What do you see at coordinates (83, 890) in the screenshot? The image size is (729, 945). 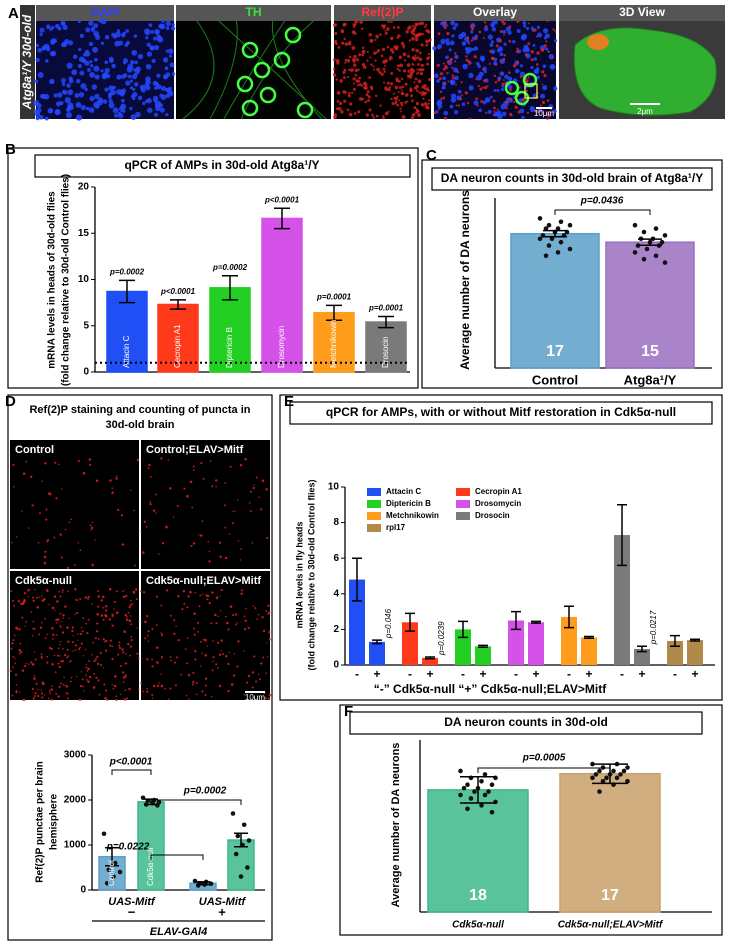 I see `y-tick-label: 0` at bounding box center [83, 890].